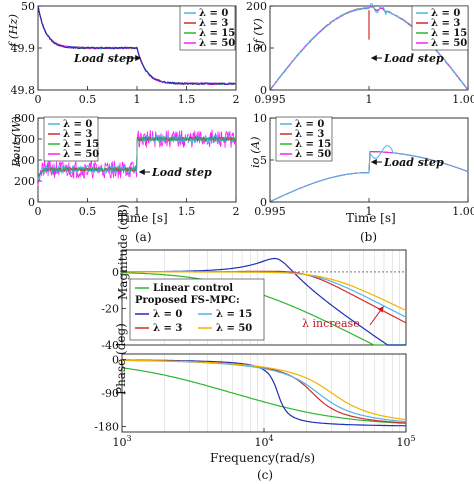 The width and height of the screenshot is (474, 484). I want to click on xlabel-c-bottom: Frequency(rad/s), so click(262, 458).